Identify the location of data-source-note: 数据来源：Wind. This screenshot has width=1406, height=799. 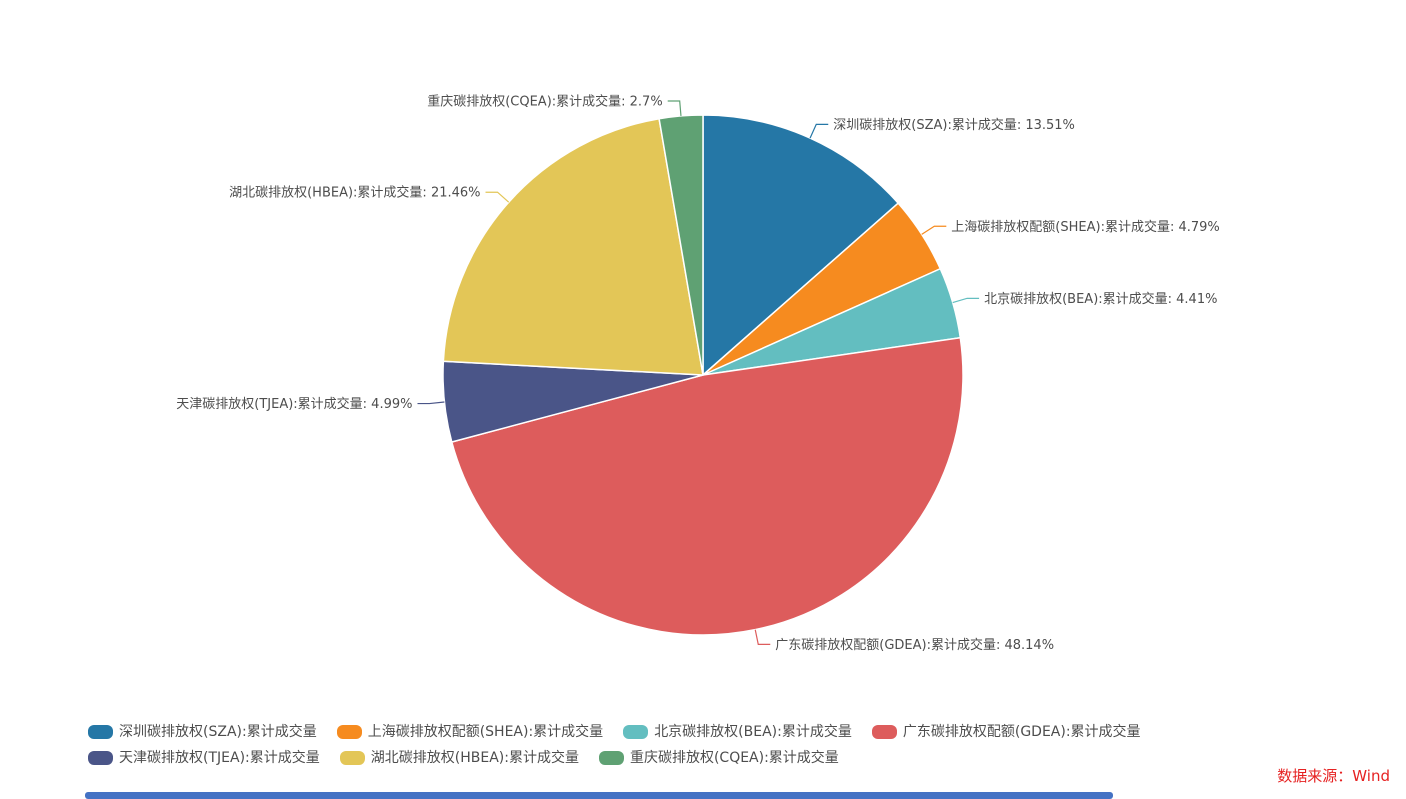
(1333, 776).